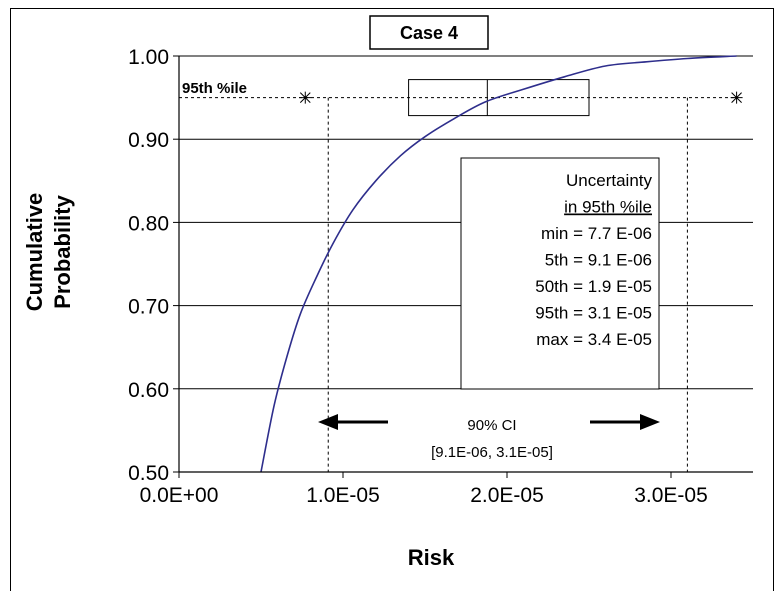 The width and height of the screenshot is (782, 591). I want to click on uncertainty-line-2: min = 7.7 E-06, so click(596, 233).